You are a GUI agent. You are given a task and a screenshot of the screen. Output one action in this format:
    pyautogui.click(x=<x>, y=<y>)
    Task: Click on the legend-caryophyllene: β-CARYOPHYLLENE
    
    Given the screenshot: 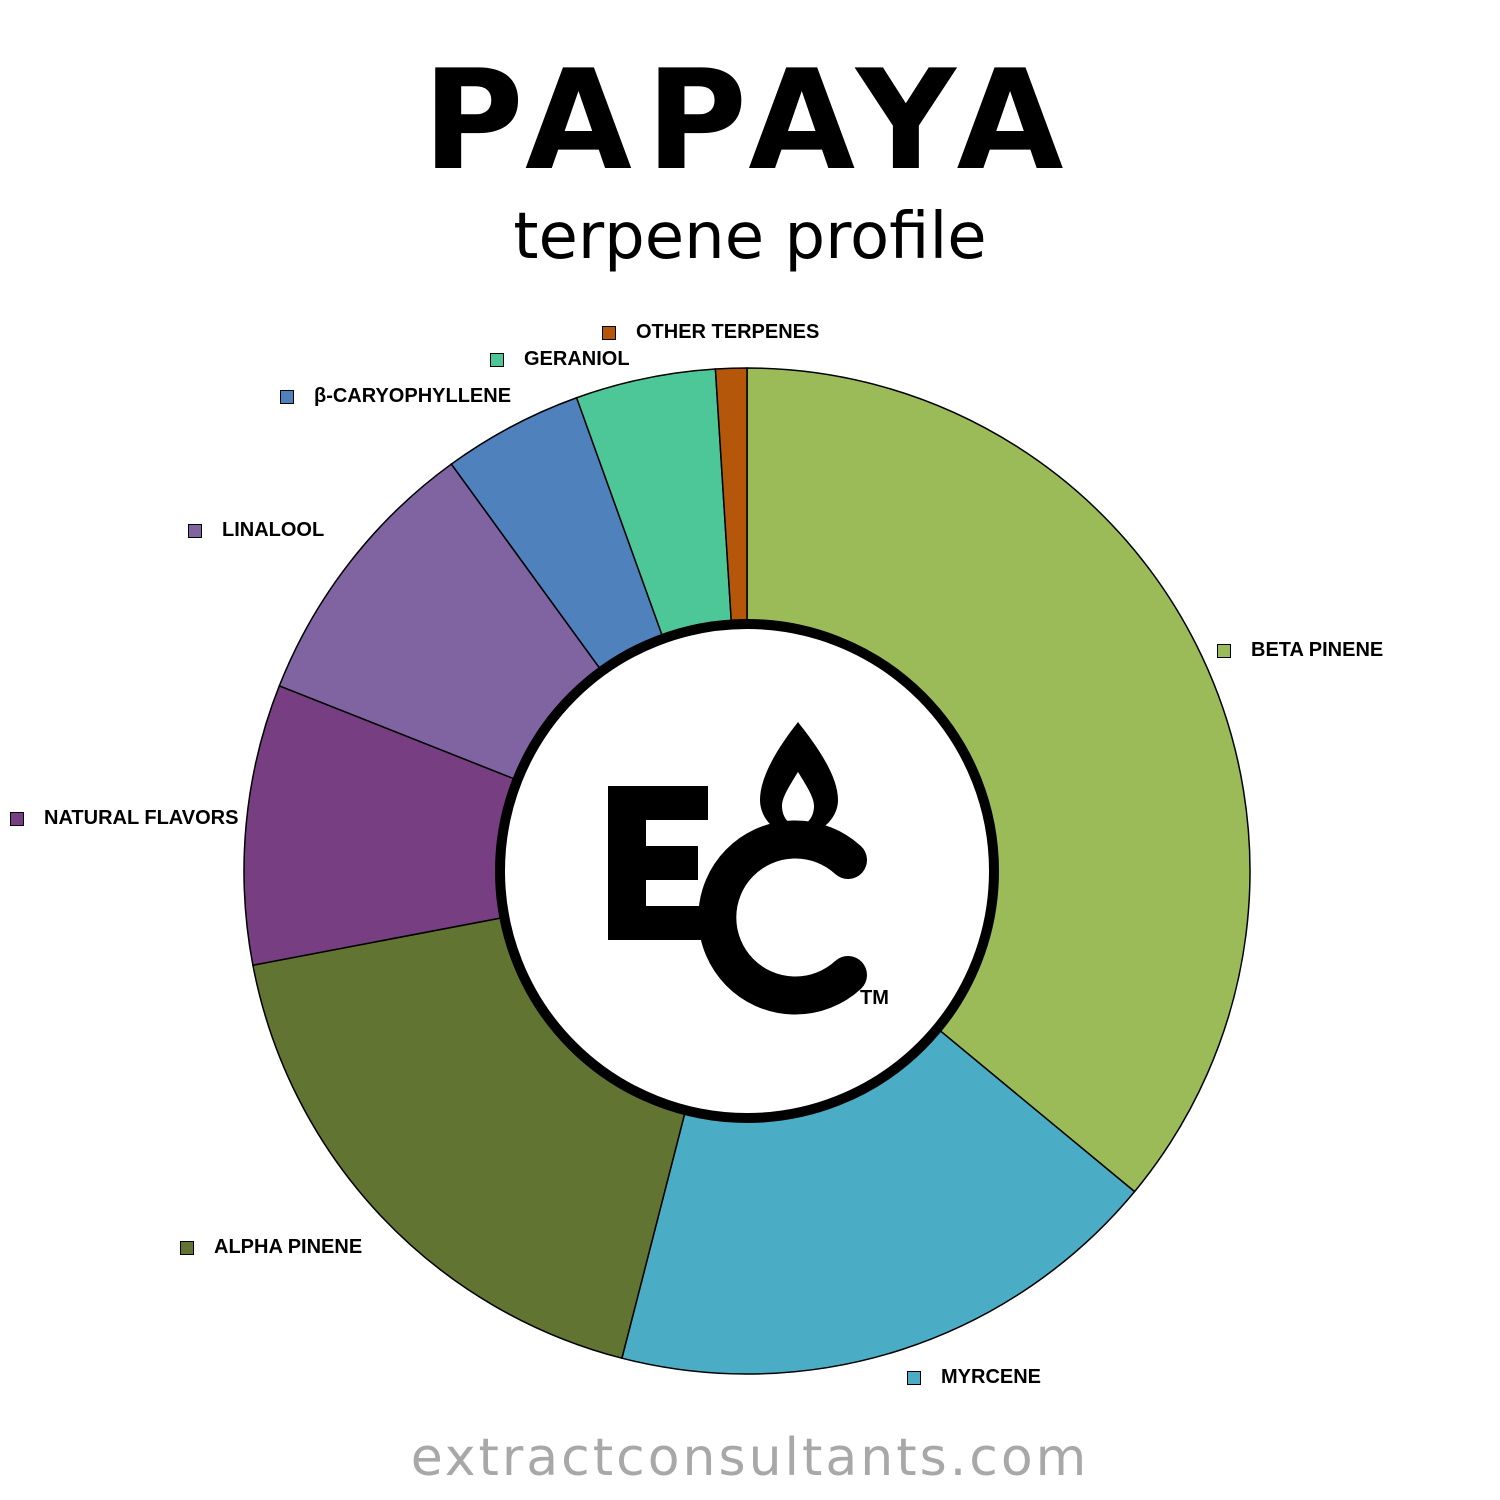 What is the action you would take?
    pyautogui.click(x=395, y=396)
    